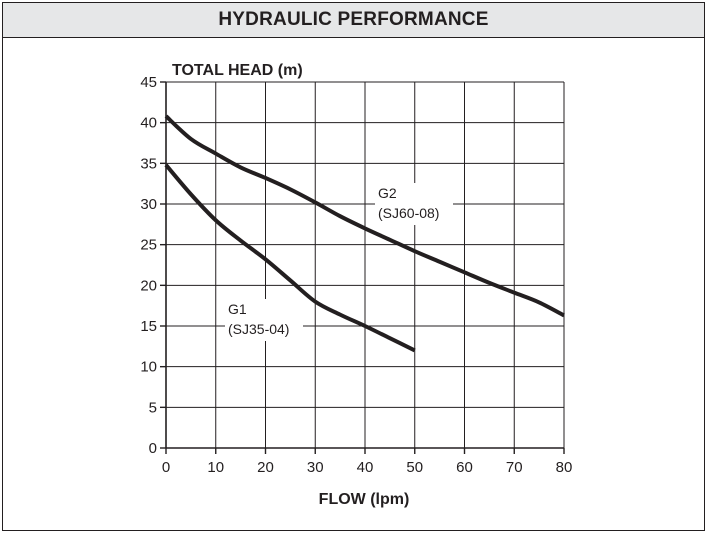  What do you see at coordinates (166, 467) in the screenshot?
I see `x-tick-label: 0` at bounding box center [166, 467].